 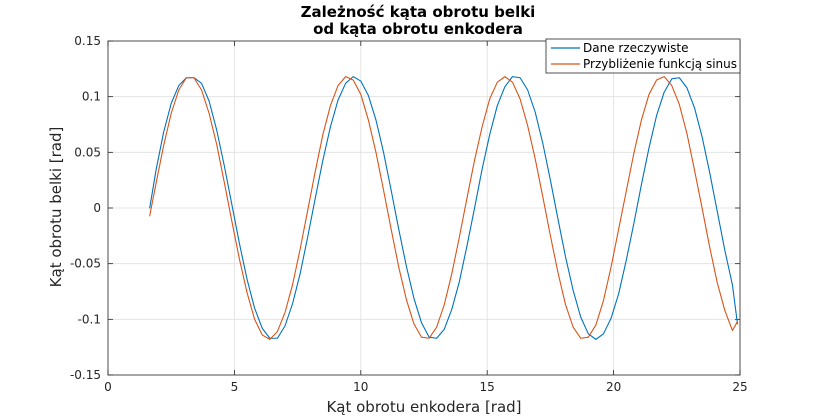 I want to click on legend-label-dane-rzeczywiste: Dane rzeczywiste, so click(x=636, y=48).